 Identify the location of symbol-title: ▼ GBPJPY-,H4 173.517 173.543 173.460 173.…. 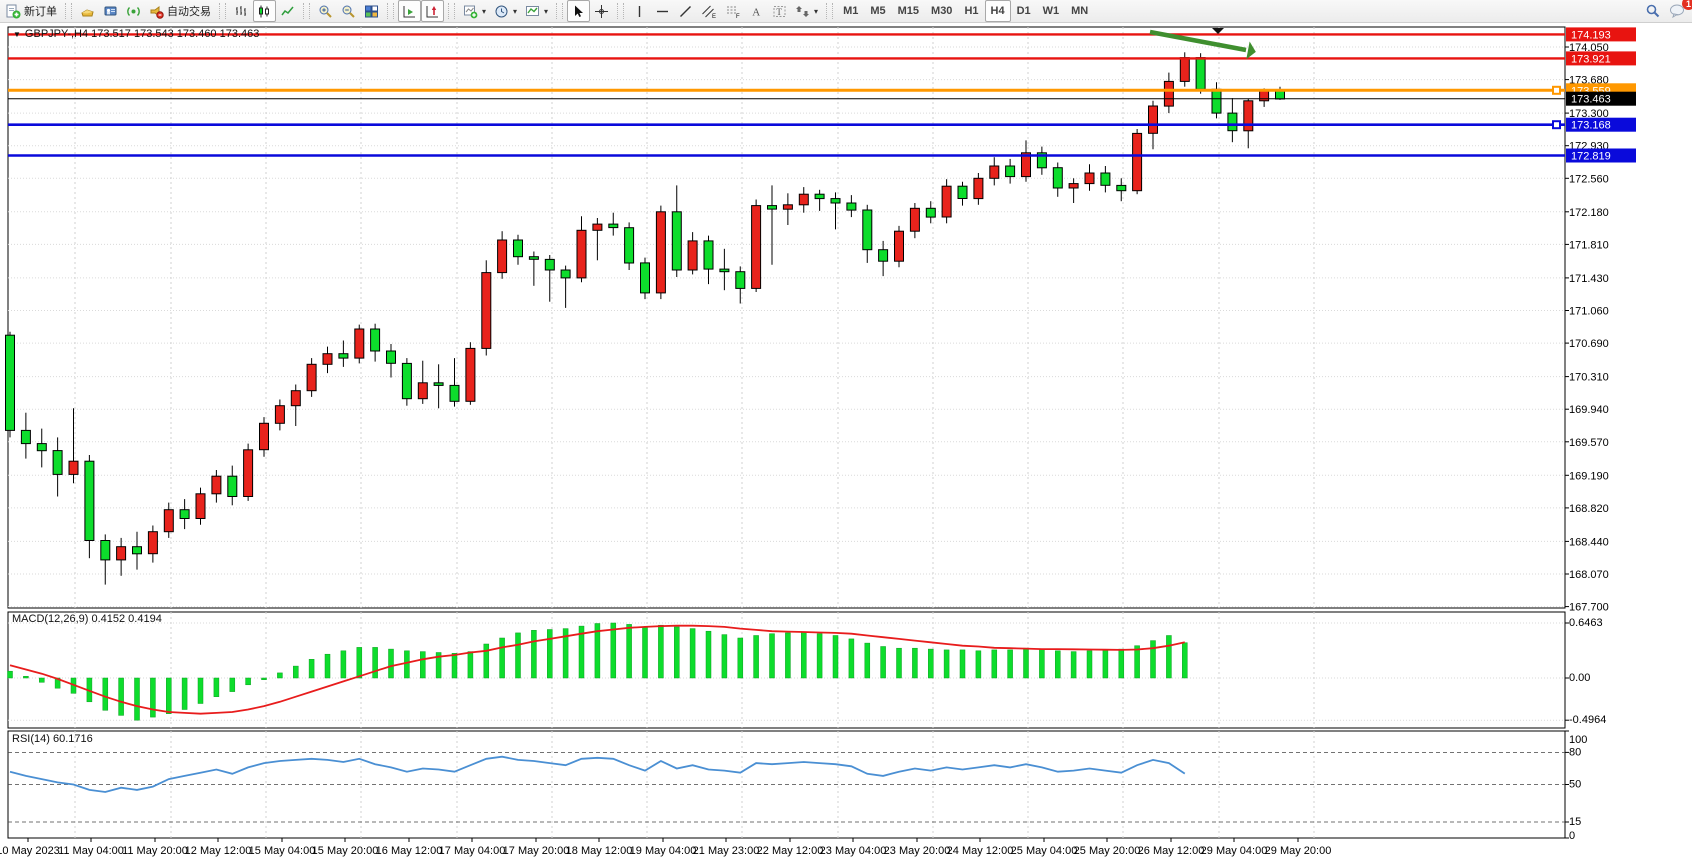
(136, 34).